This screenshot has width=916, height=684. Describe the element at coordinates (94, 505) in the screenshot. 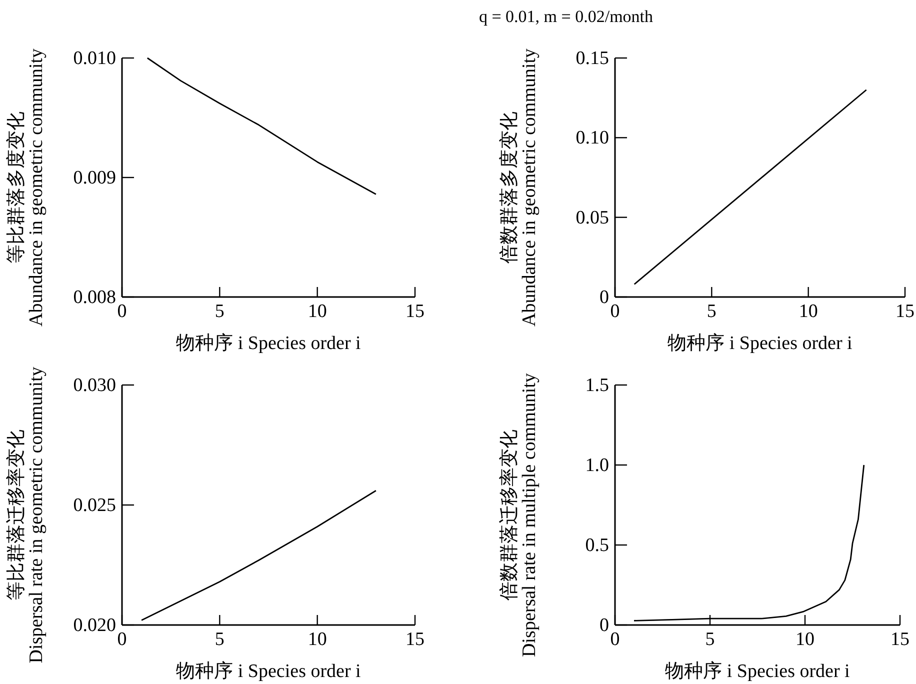

I see `y-tick-label: 0.025` at that location.